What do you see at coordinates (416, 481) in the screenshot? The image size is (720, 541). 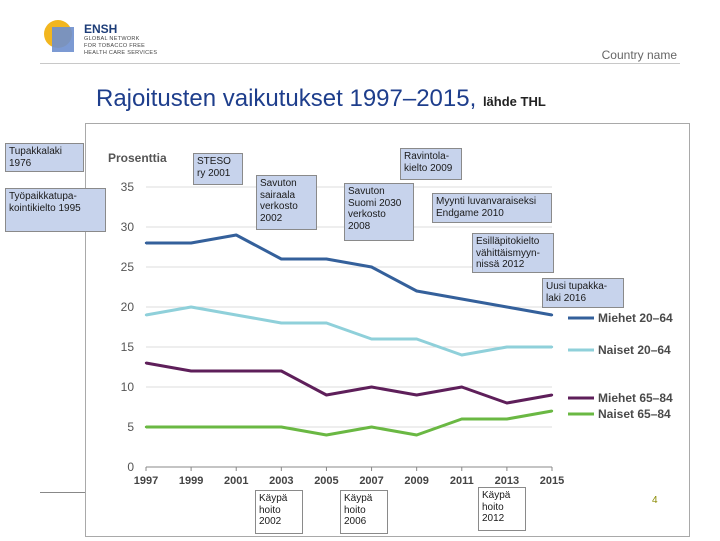 I see `x-tick-label: 2009` at bounding box center [416, 481].